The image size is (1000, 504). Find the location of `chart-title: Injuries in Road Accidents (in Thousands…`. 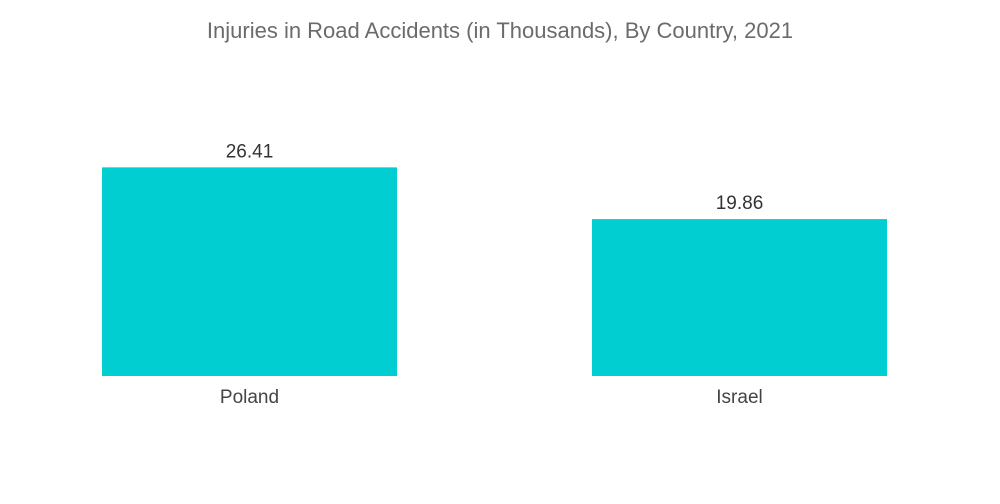

chart-title: Injuries in Road Accidents (in Thousands… is located at coordinates (500, 30).